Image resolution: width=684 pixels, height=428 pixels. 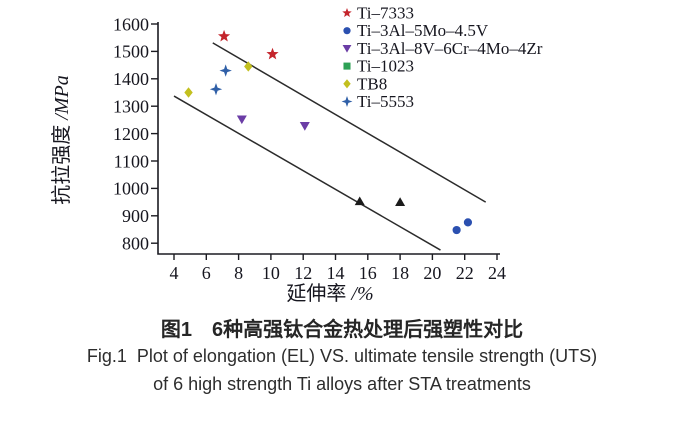 What do you see at coordinates (174, 273) in the screenshot?
I see `x-tick-label: 4` at bounding box center [174, 273].